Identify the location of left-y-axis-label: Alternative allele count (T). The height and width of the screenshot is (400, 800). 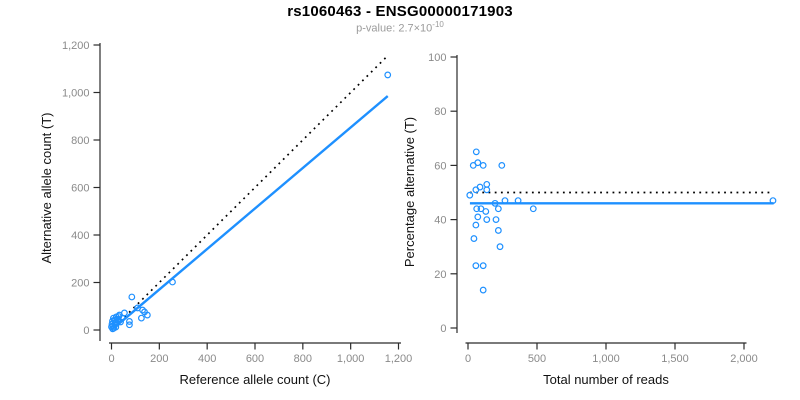
(46, 188).